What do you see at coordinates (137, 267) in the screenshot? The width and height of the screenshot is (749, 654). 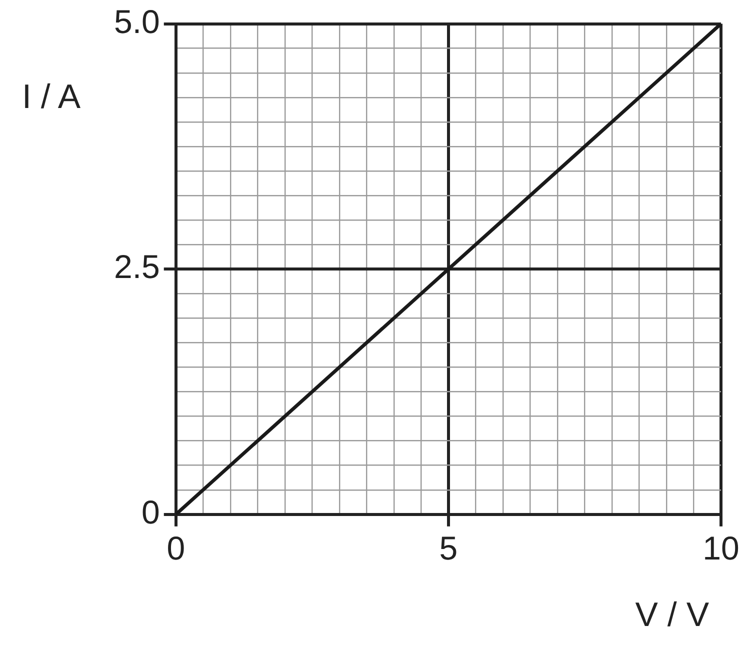 I see `y-tick-label: 2.5` at bounding box center [137, 267].